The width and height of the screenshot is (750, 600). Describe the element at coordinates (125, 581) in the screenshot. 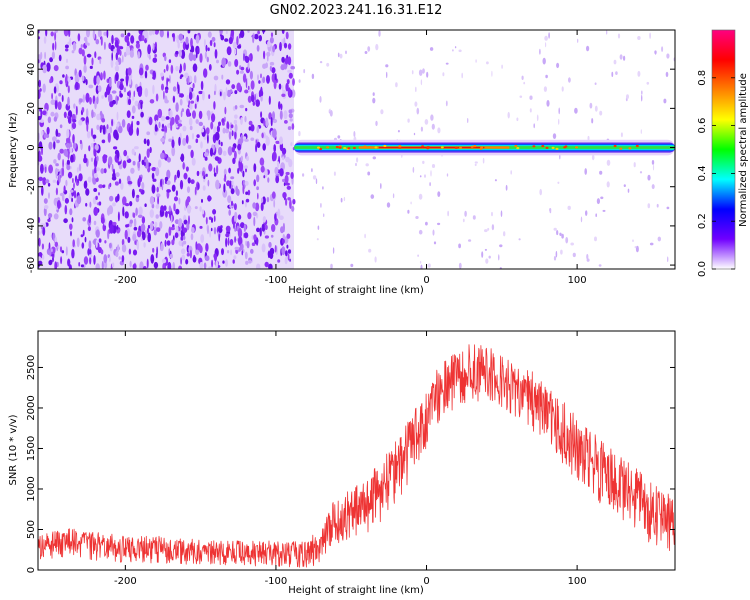

I see `snr-x-tick-label: -200` at that location.